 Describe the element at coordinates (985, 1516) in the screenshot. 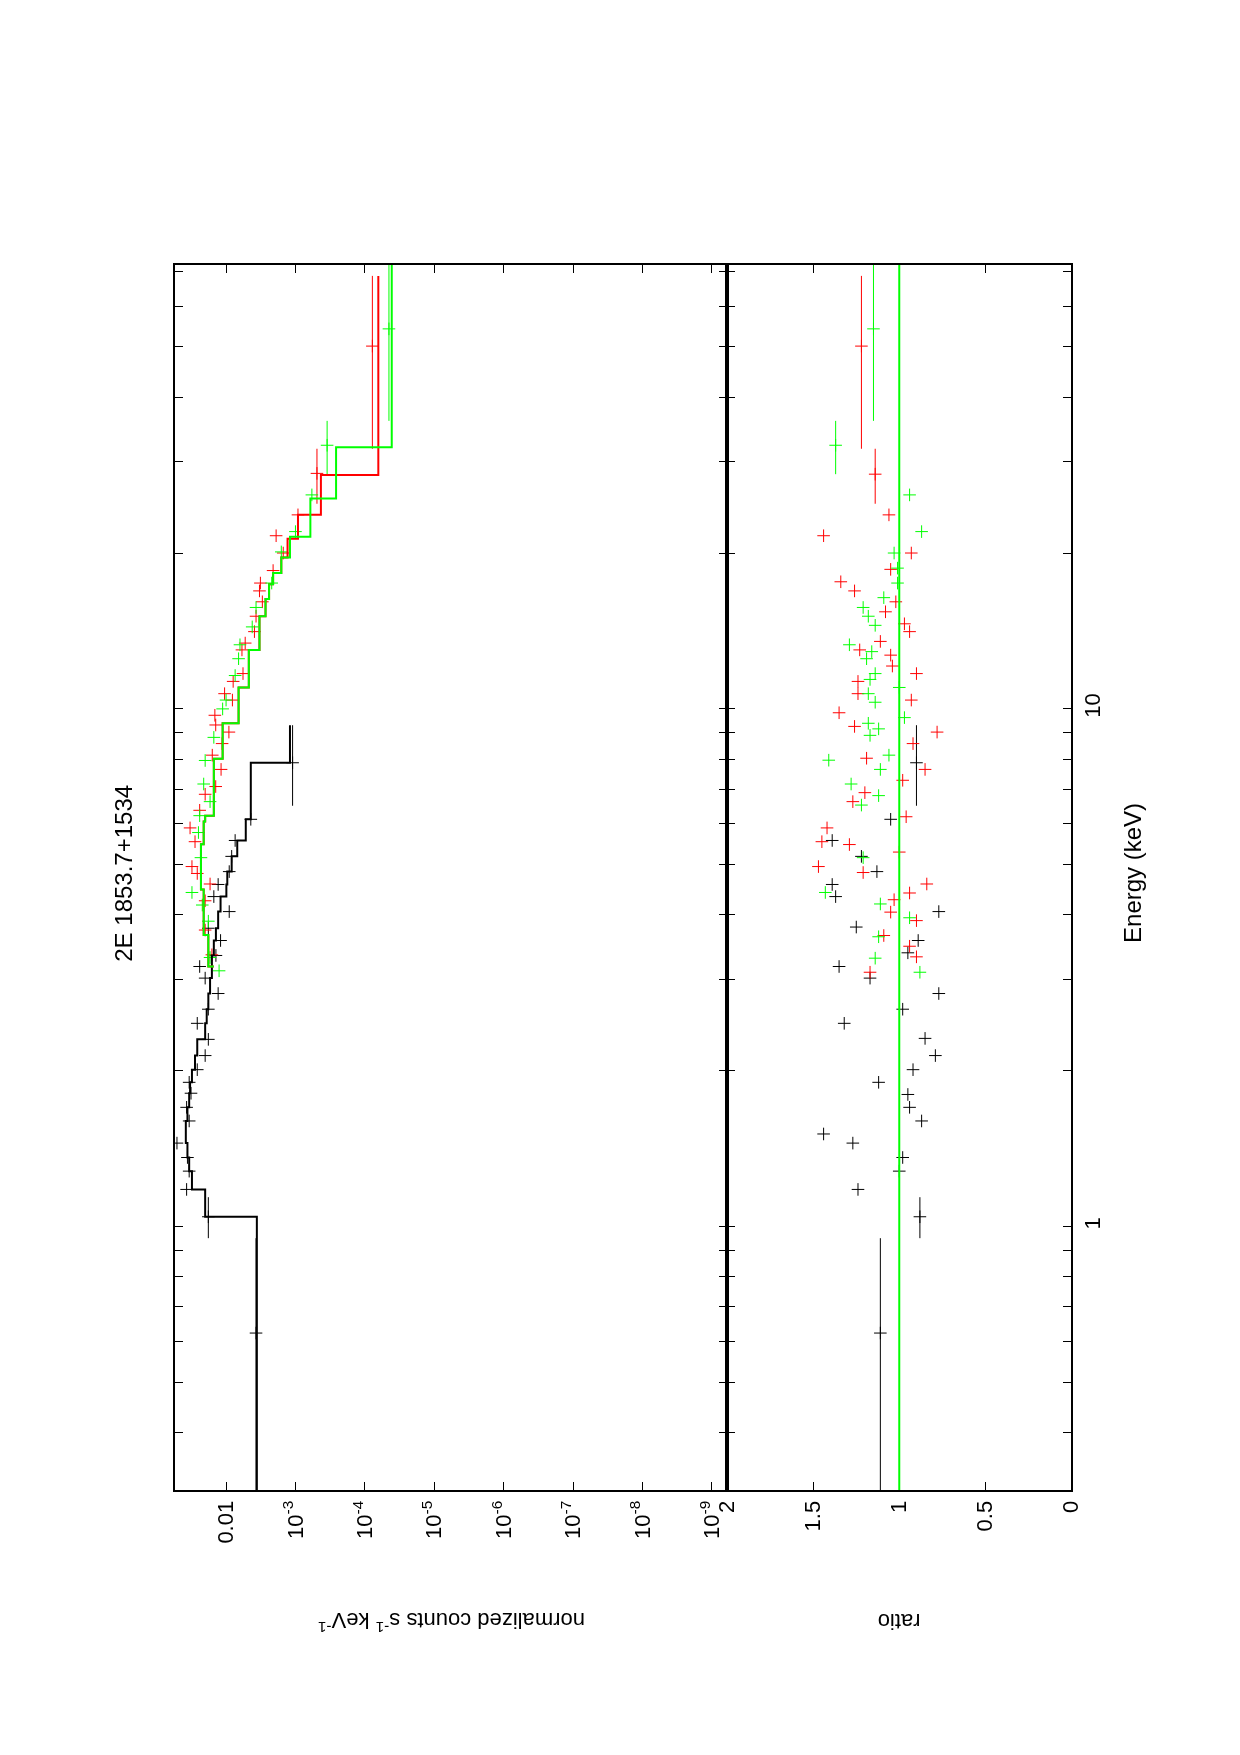

I see `x-tick-label: 0.5` at that location.